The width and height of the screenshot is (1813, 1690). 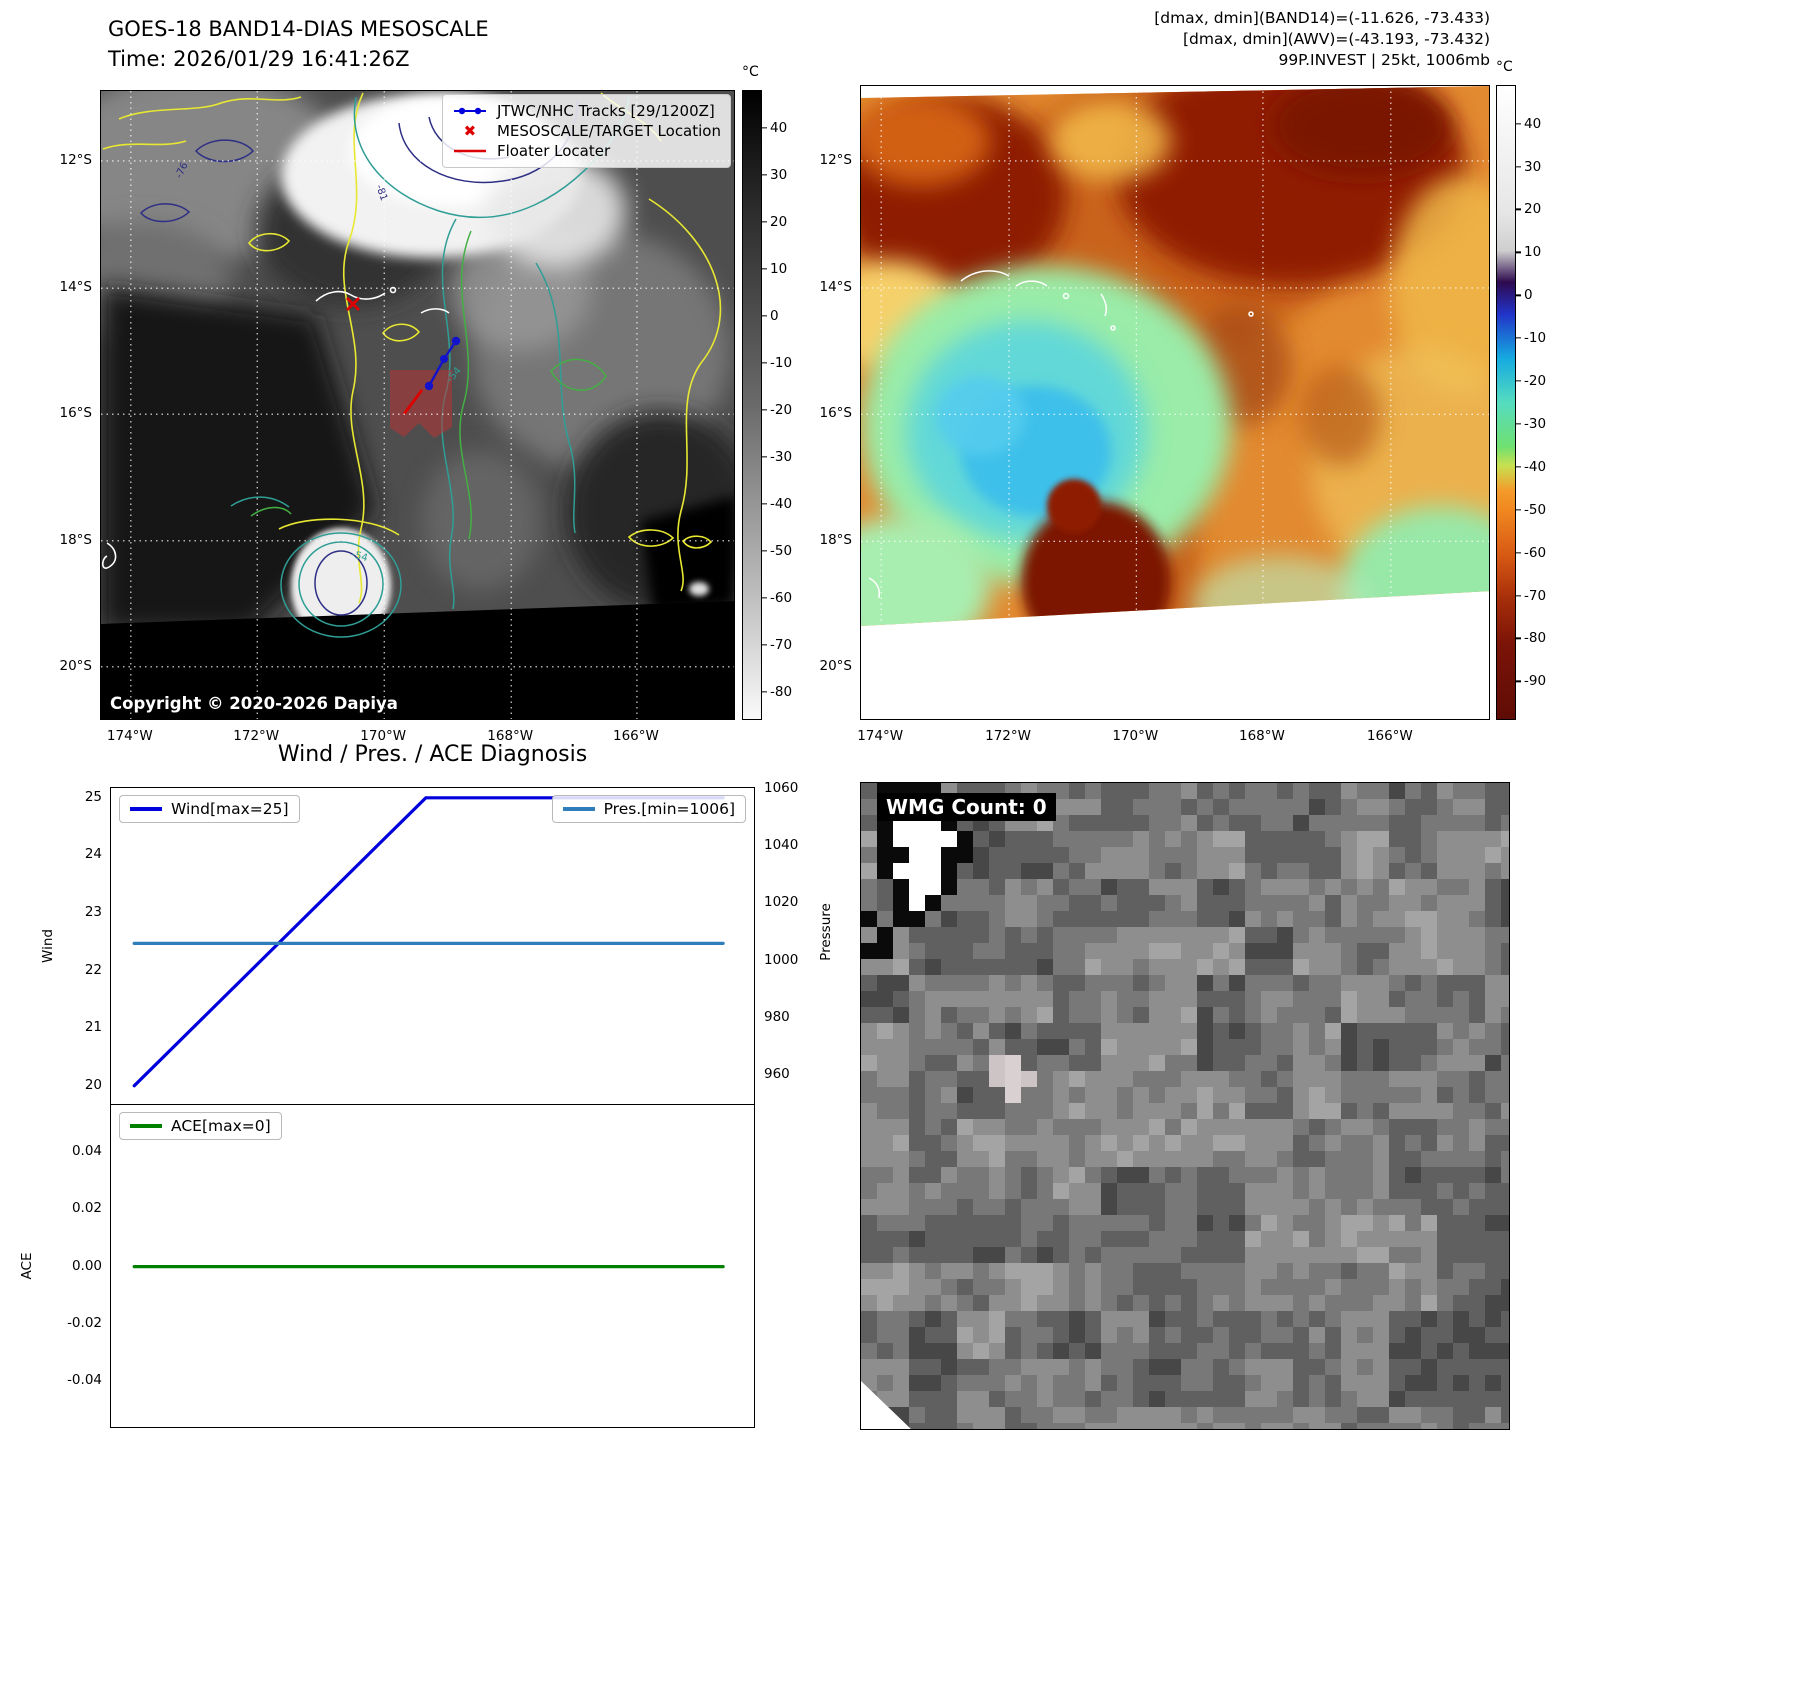 What do you see at coordinates (869, 919) in the screenshot?
I see `wmg-cell-black` at bounding box center [869, 919].